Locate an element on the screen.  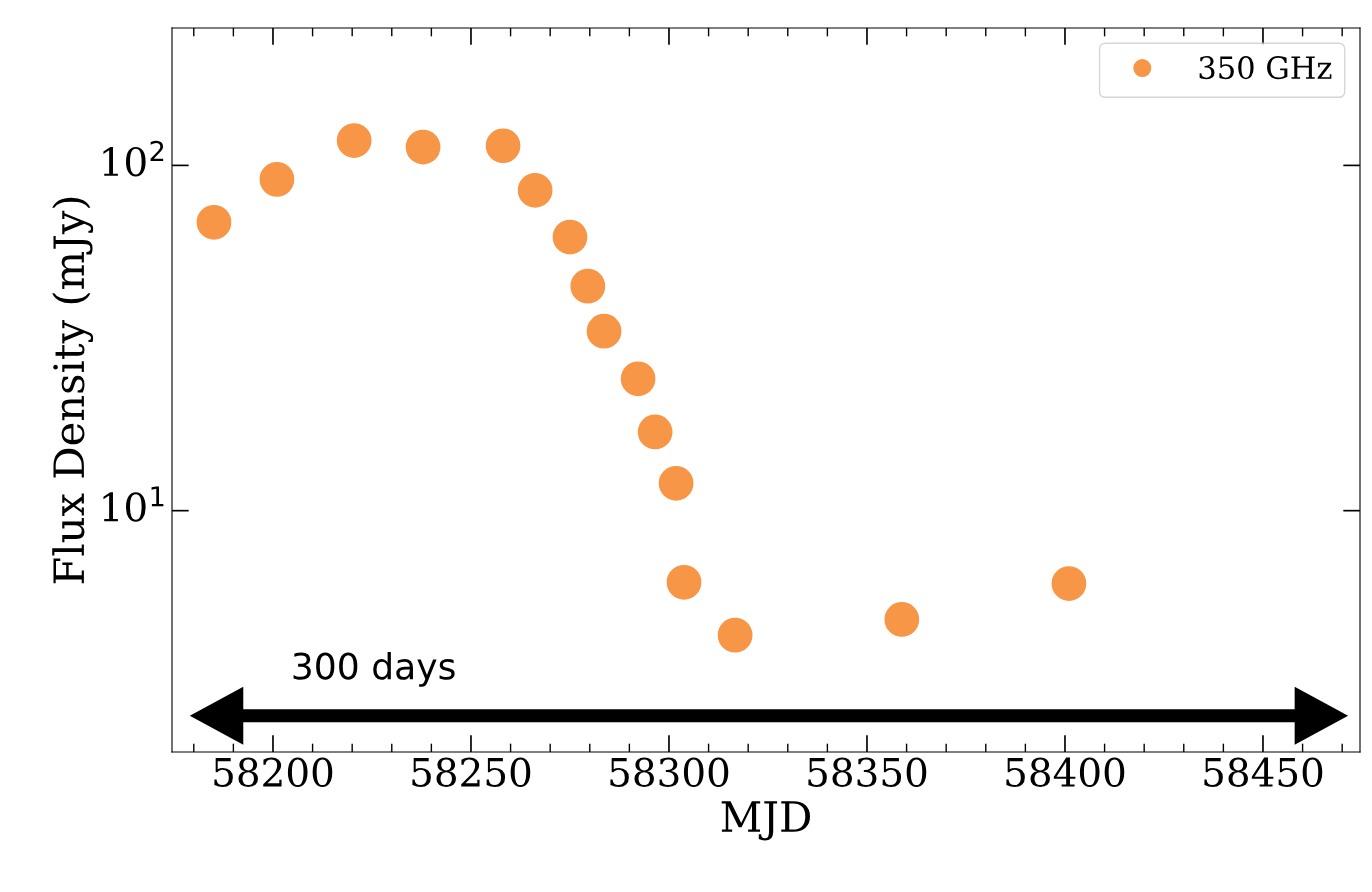
x-tick-label: 58200 is located at coordinates (273, 772).